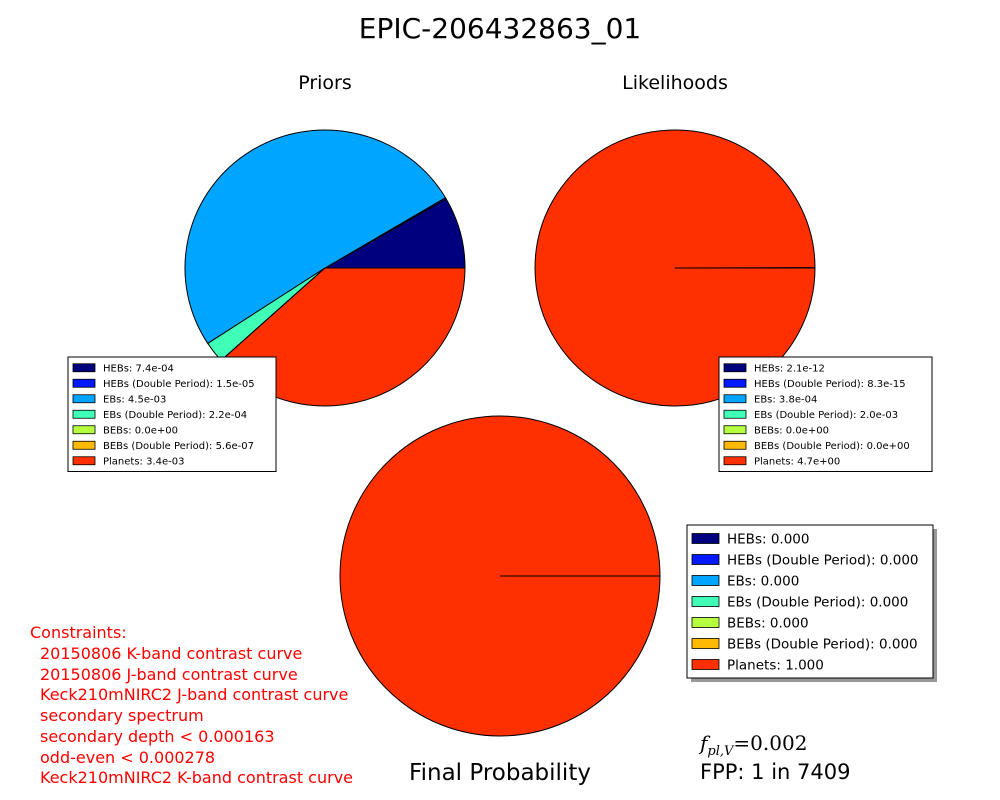 The height and width of the screenshot is (800, 1000). What do you see at coordinates (500, 773) in the screenshot?
I see `final-probability-title: Final Probability` at bounding box center [500, 773].